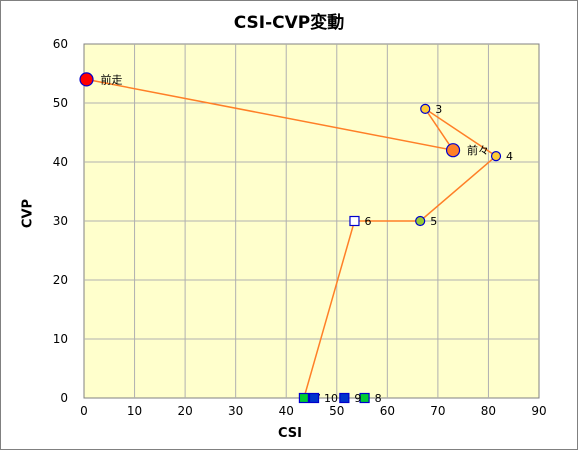  What do you see at coordinates (357, 398) in the screenshot?
I see `point-label: 9` at bounding box center [357, 398].